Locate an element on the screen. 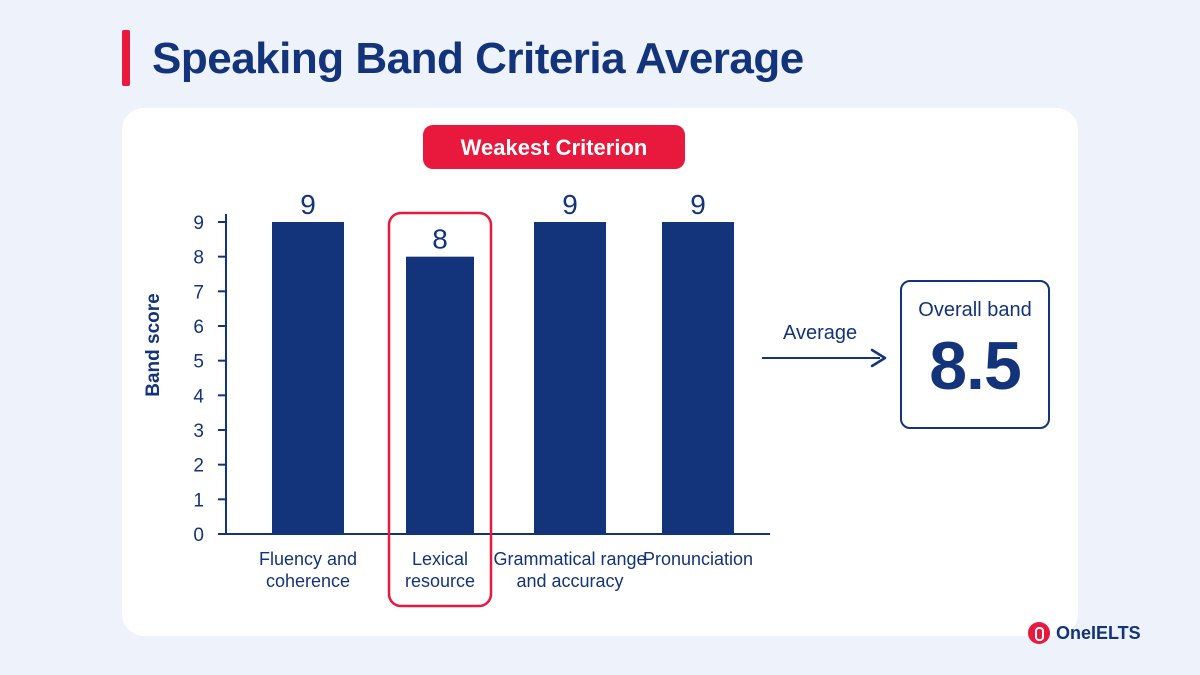  category-label: coherence is located at coordinates (308, 581).